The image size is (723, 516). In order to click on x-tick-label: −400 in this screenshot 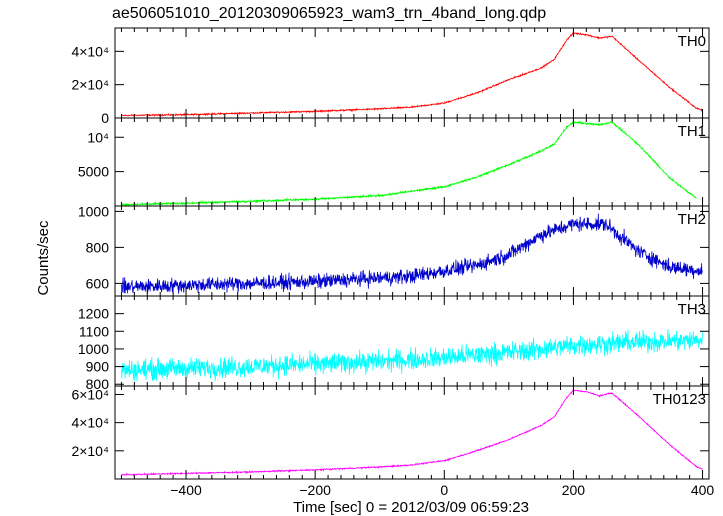, I will do `click(186, 490)`.